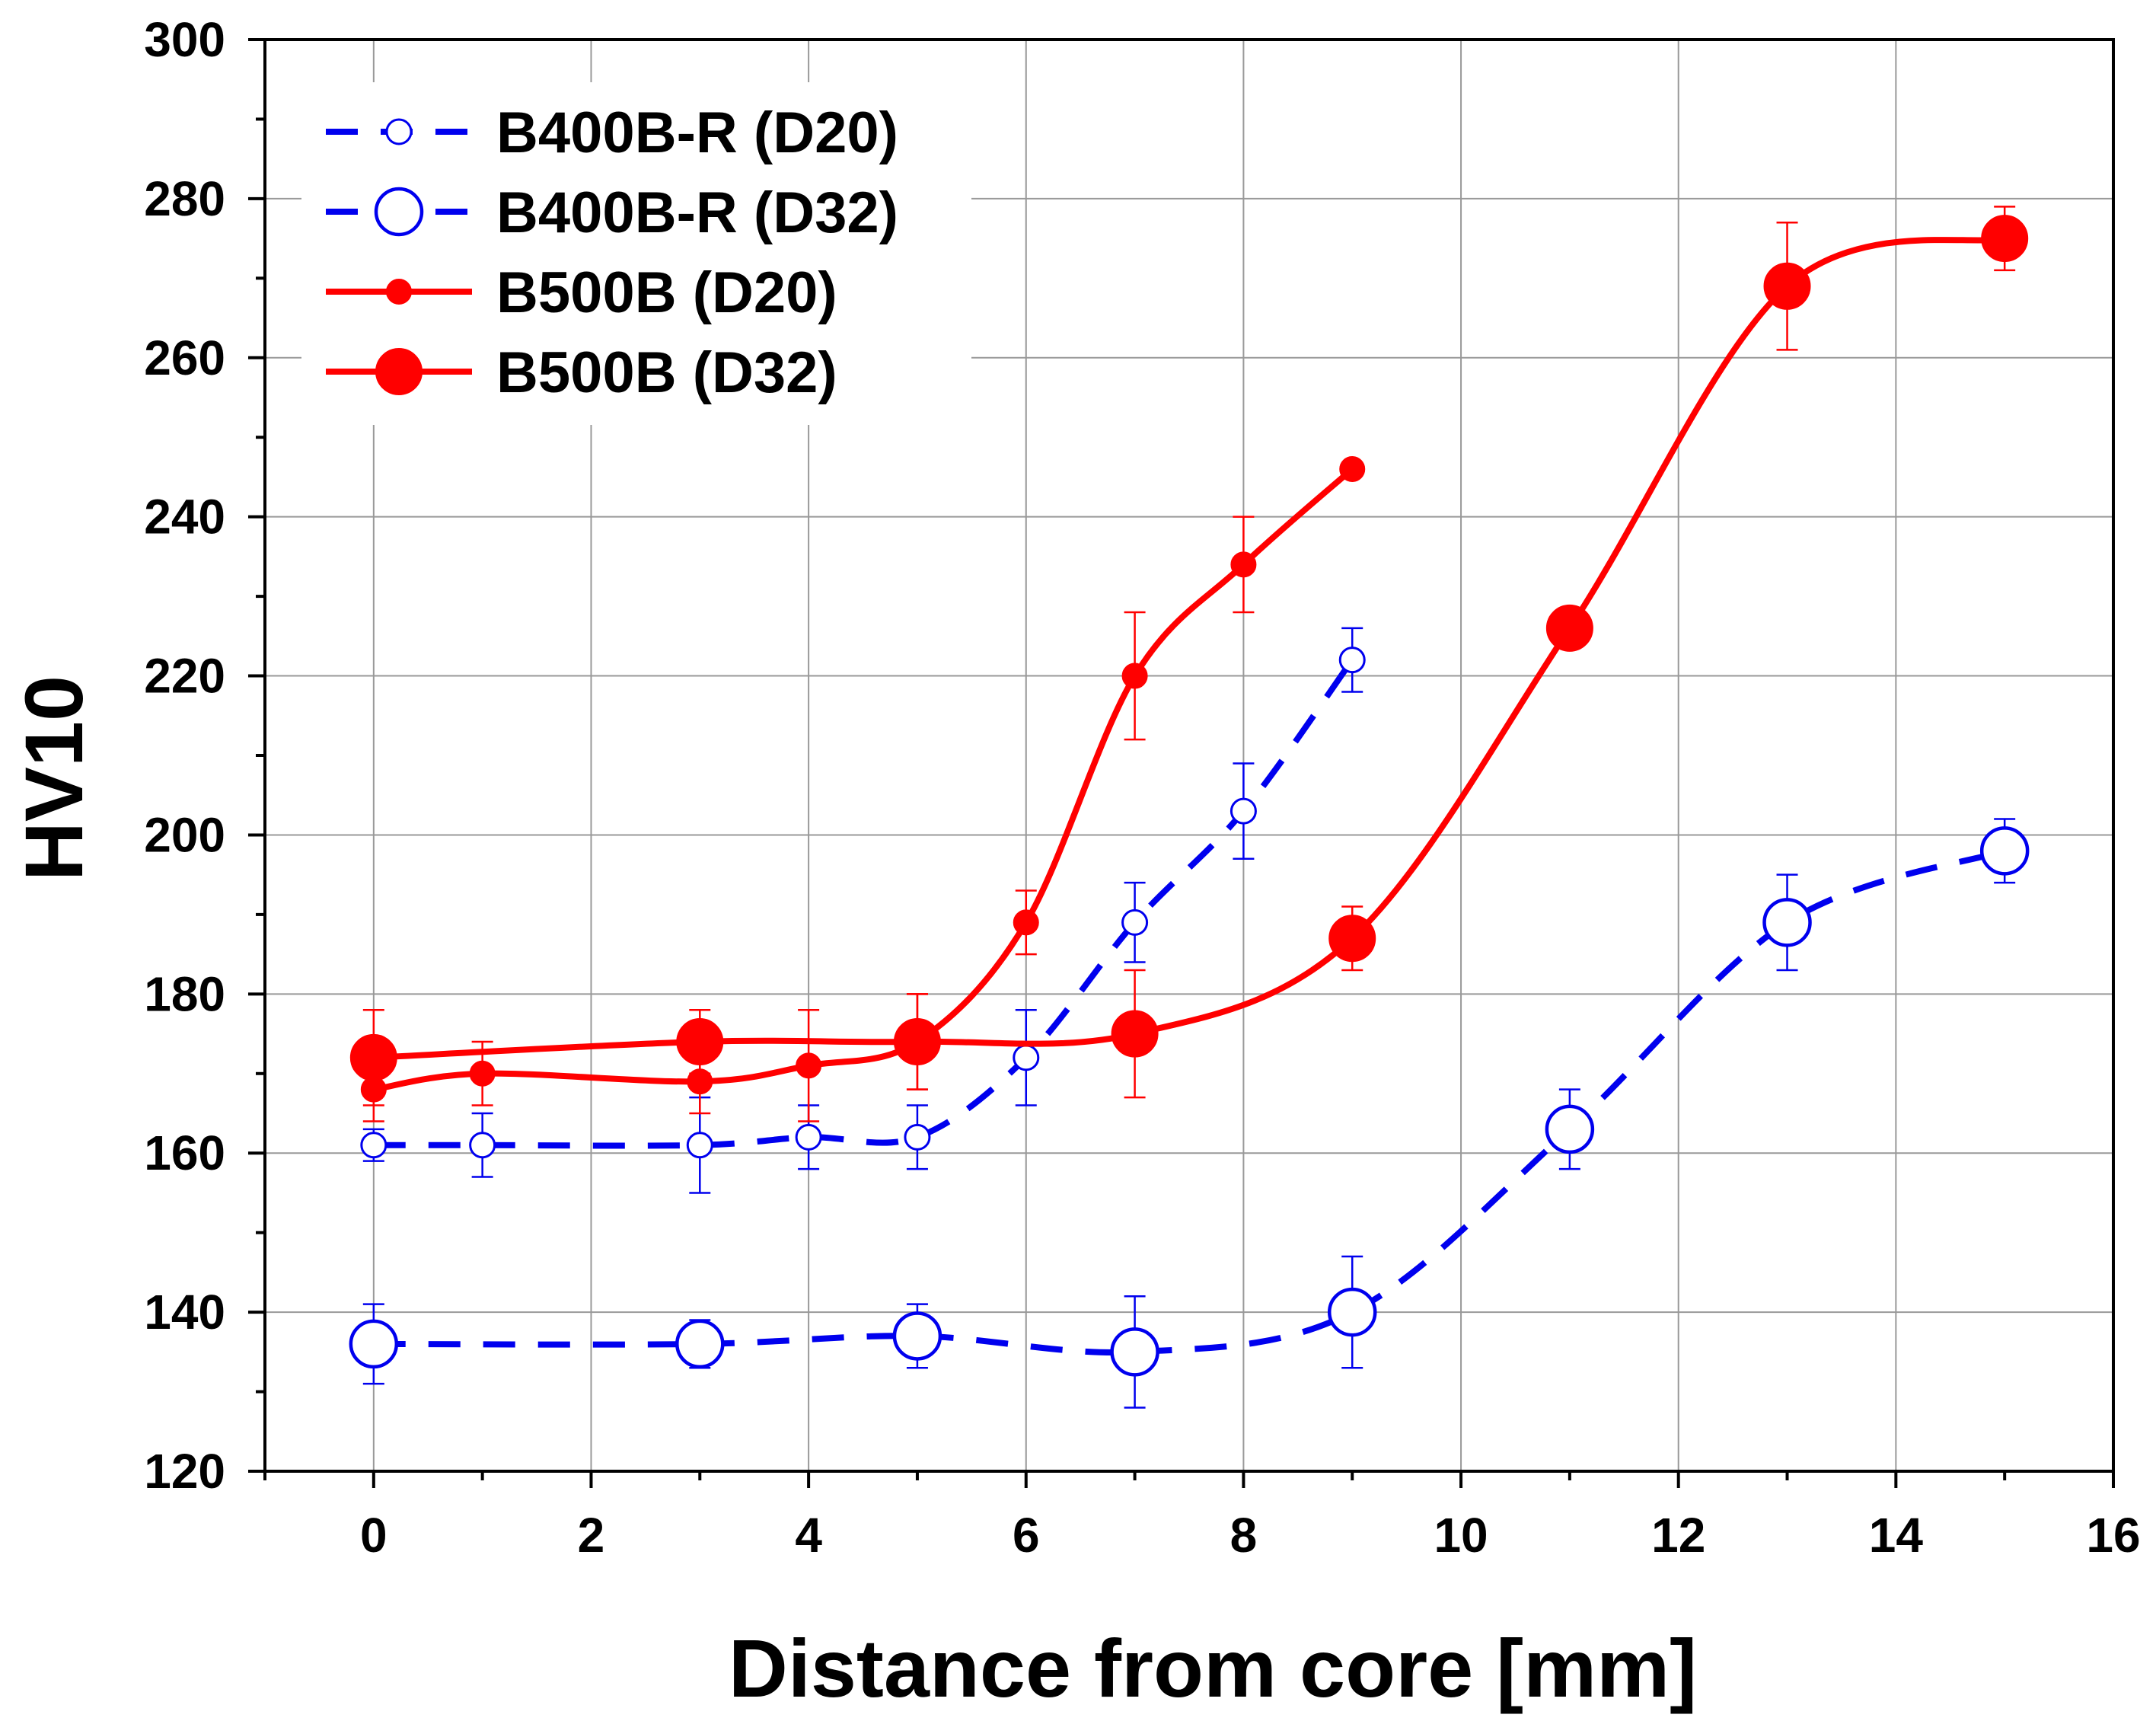  Describe the element at coordinates (1678, 1535) in the screenshot. I see `x-tick-label: 12` at that location.